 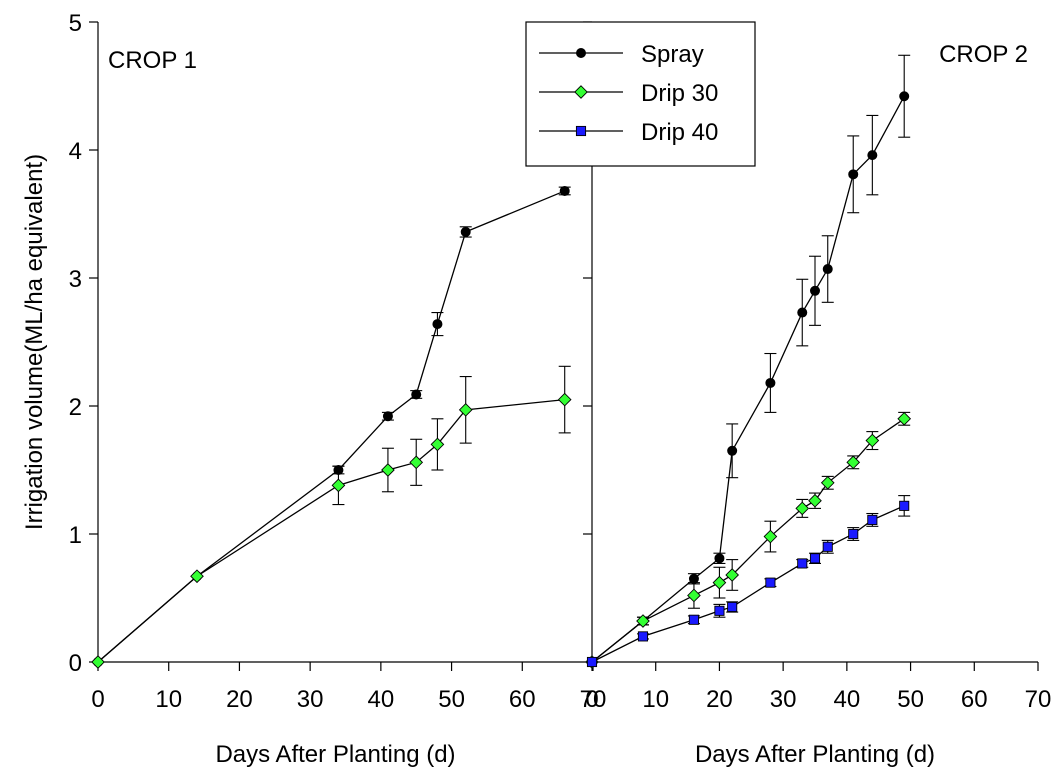 I want to click on panel-label: CROP 2, so click(x=983, y=54).